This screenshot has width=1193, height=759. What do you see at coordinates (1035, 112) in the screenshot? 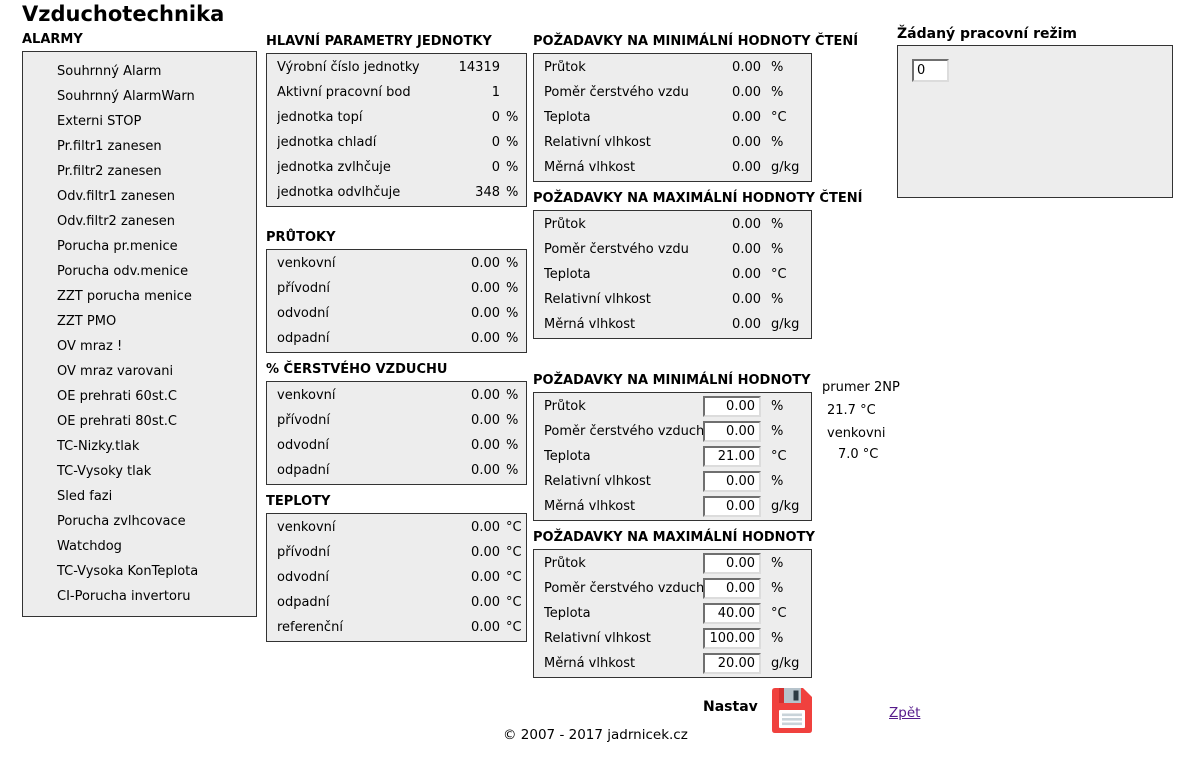
I see `work-mode-section: Žádaný pracovní režim` at bounding box center [1035, 112].